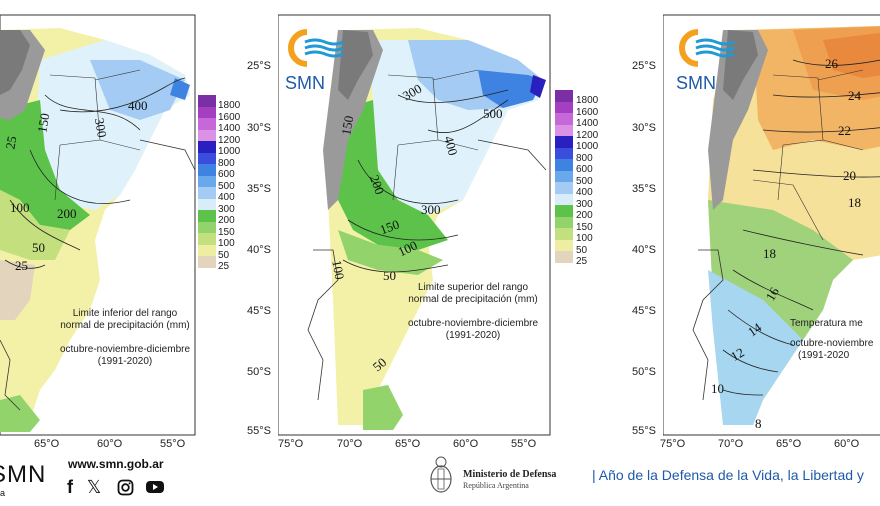 The image size is (880, 506). What do you see at coordinates (587, 112) in the screenshot?
I see `legend-label: 1600` at bounding box center [587, 112].